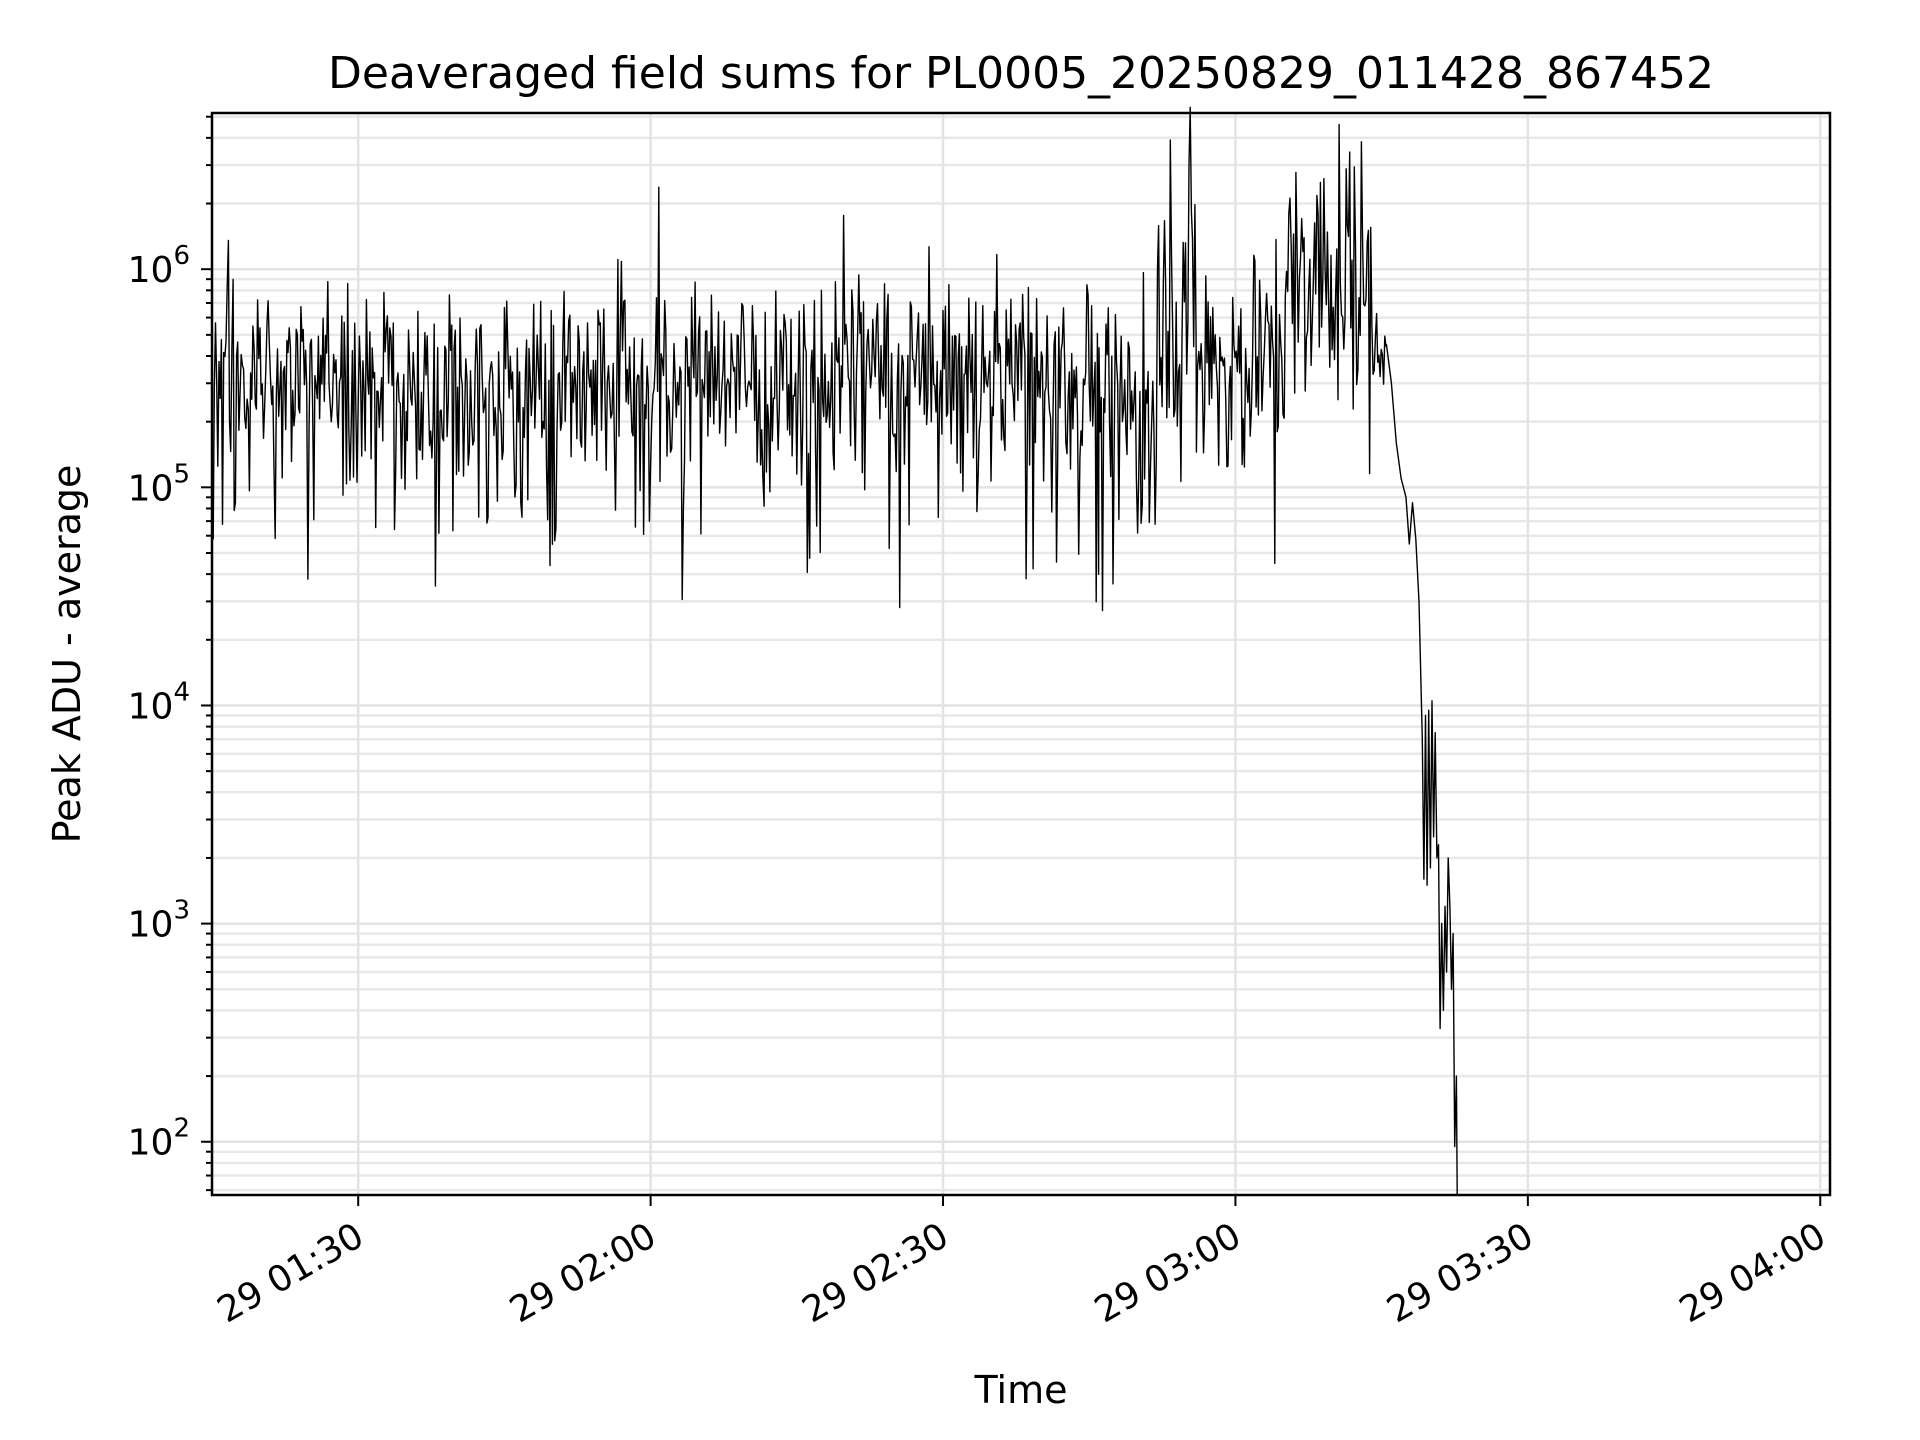 This screenshot has height=1440, width=1920. What do you see at coordinates (67, 654) in the screenshot?
I see `y-axis-label: Peak ADU - average` at bounding box center [67, 654].